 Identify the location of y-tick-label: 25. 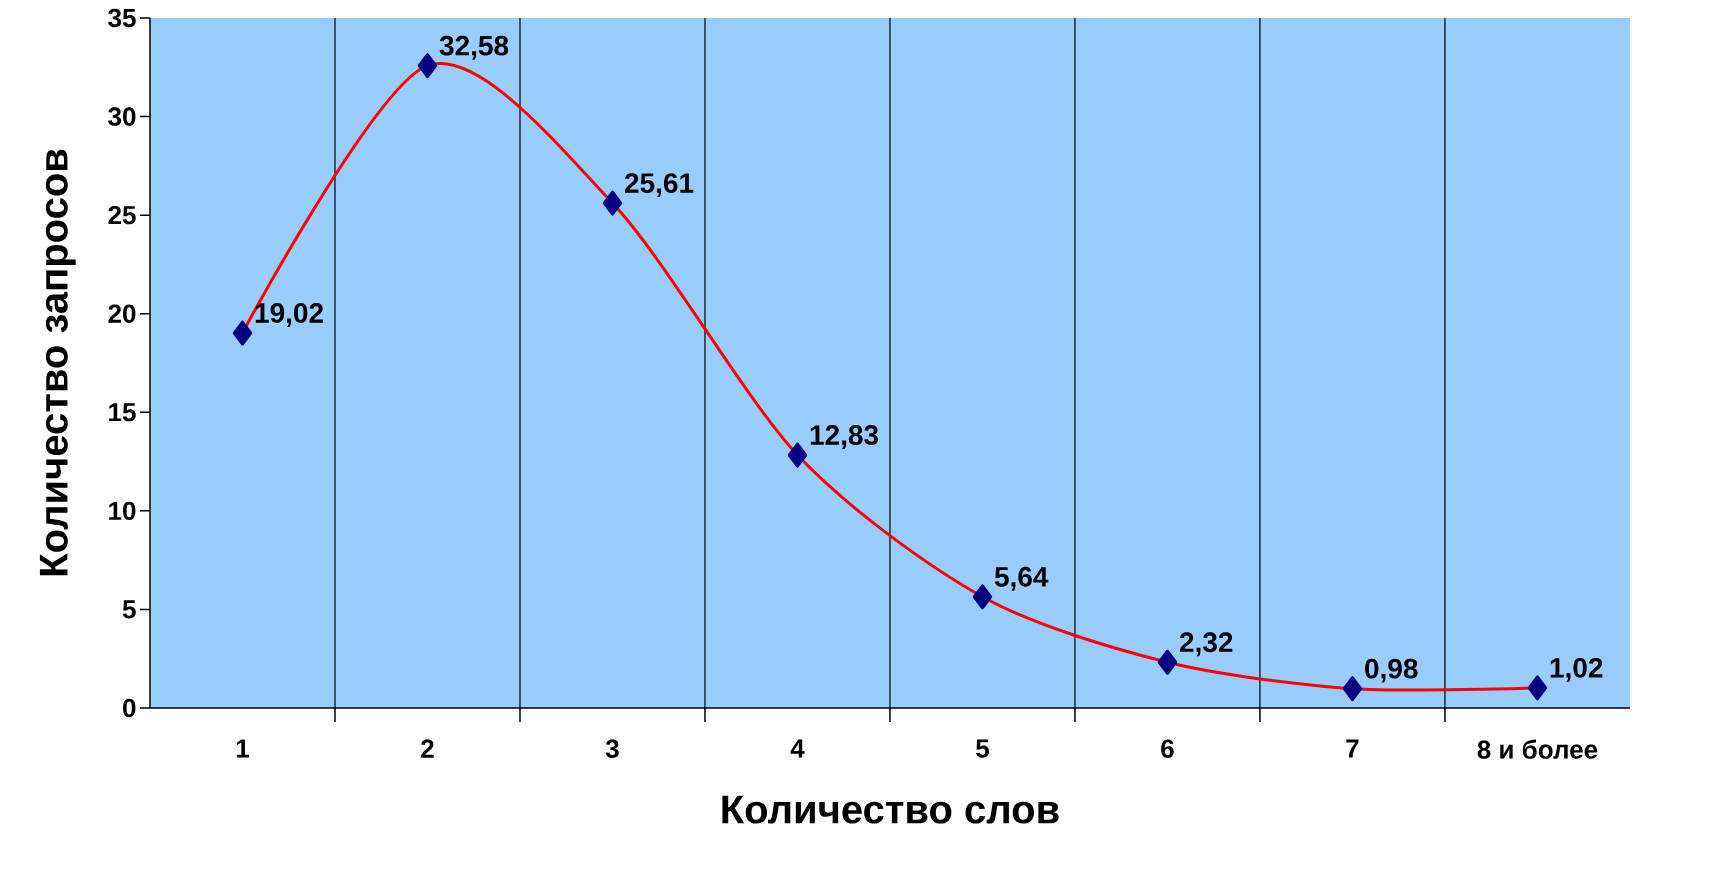
(122, 215).